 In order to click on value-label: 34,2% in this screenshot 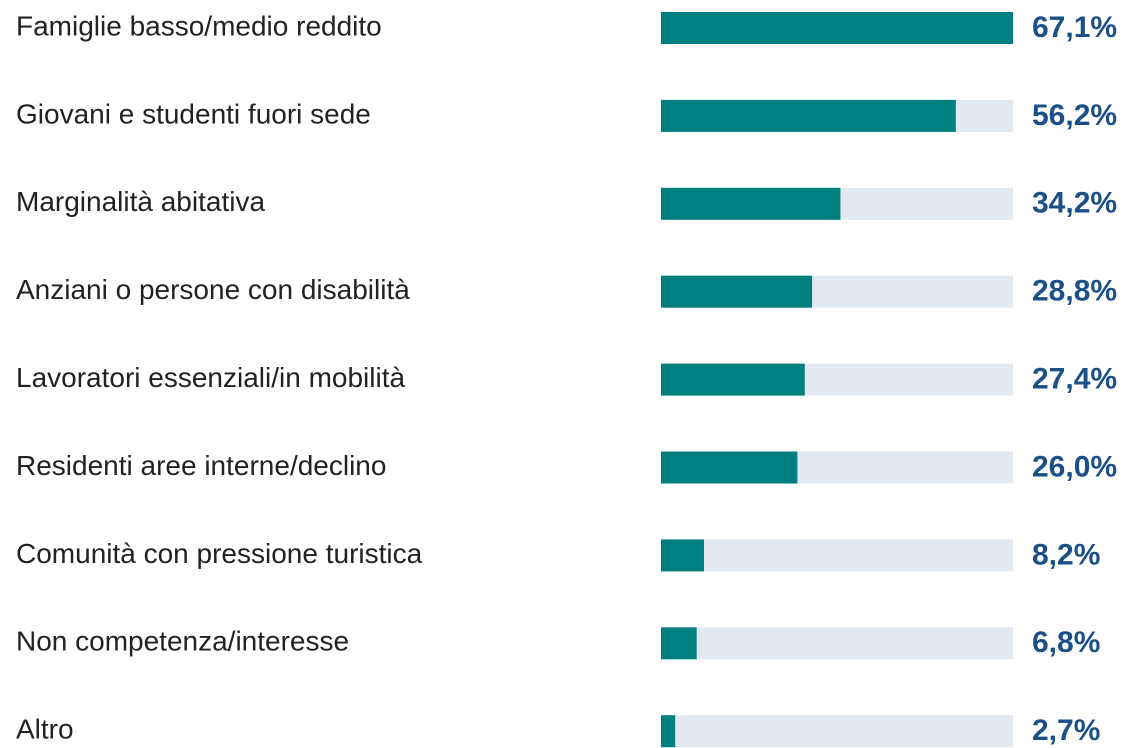, I will do `click(1074, 203)`.